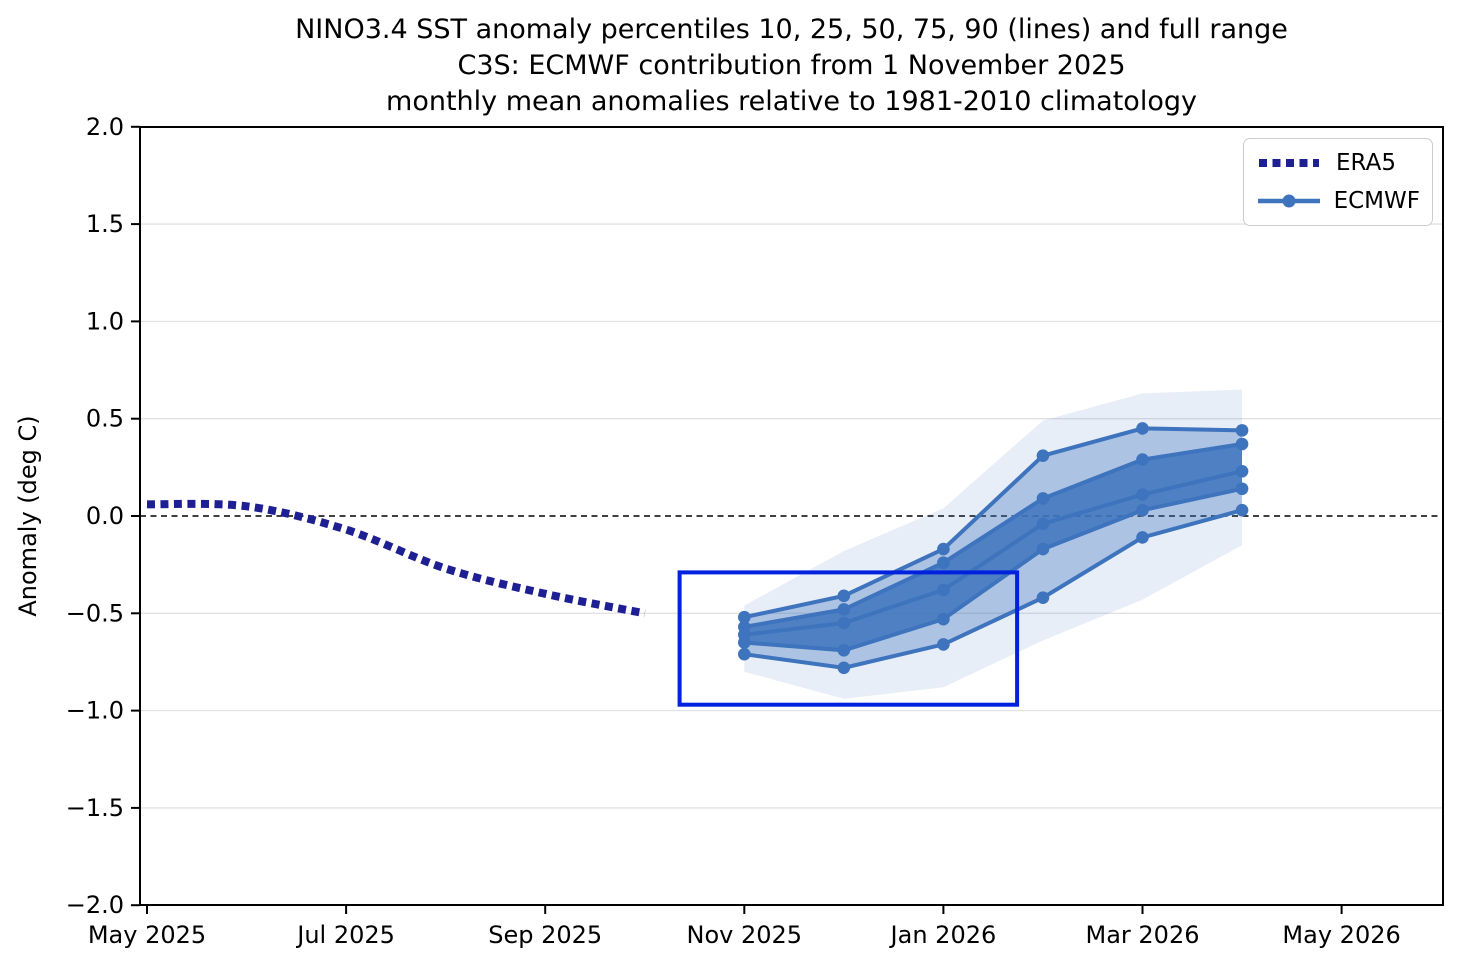  Describe the element at coordinates (1289, 163) in the screenshot. I see `era5-dotted-line-icon` at that location.